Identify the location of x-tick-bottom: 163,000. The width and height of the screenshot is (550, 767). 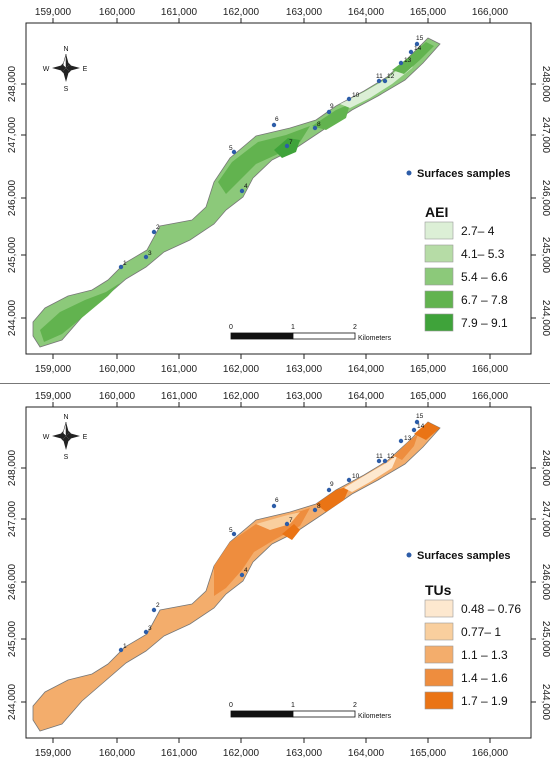
(304, 753).